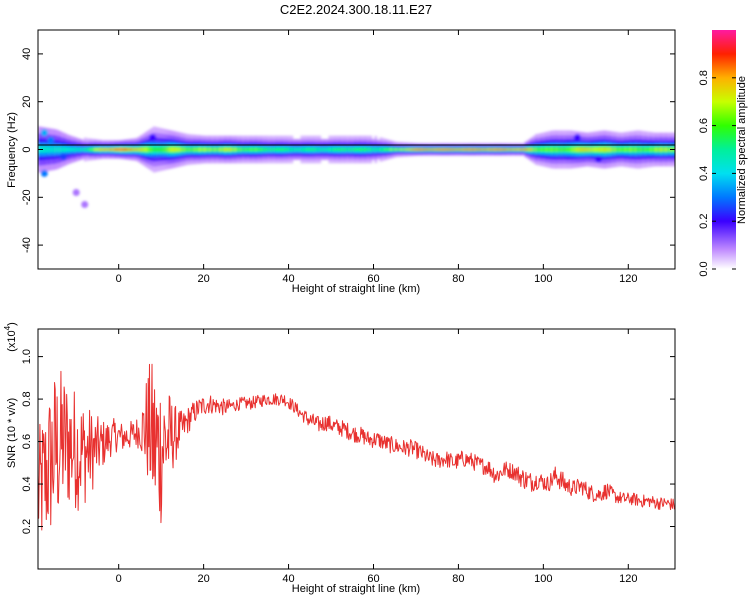 Image resolution: width=750 pixels, height=600 pixels. I want to click on snr-multiplier-base: (x10, so click(12, 340).